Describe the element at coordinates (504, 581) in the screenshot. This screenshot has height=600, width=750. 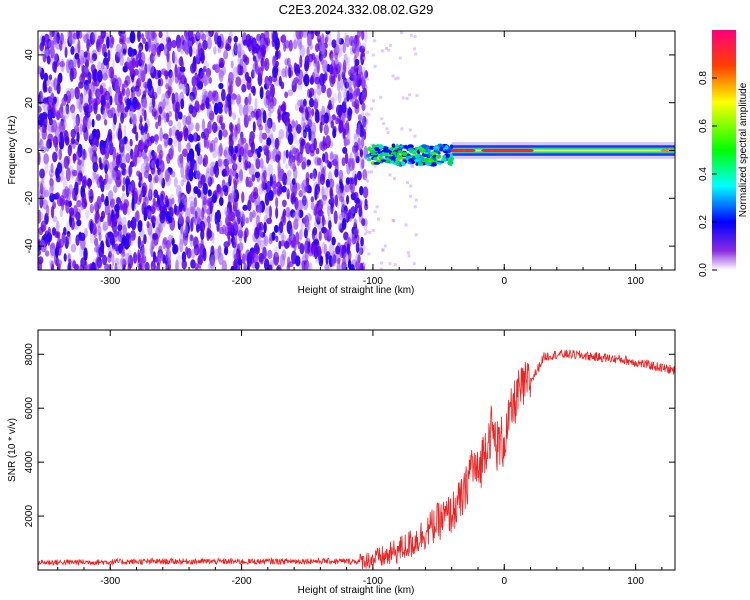
I see `snr-xtick-label: 0` at that location.